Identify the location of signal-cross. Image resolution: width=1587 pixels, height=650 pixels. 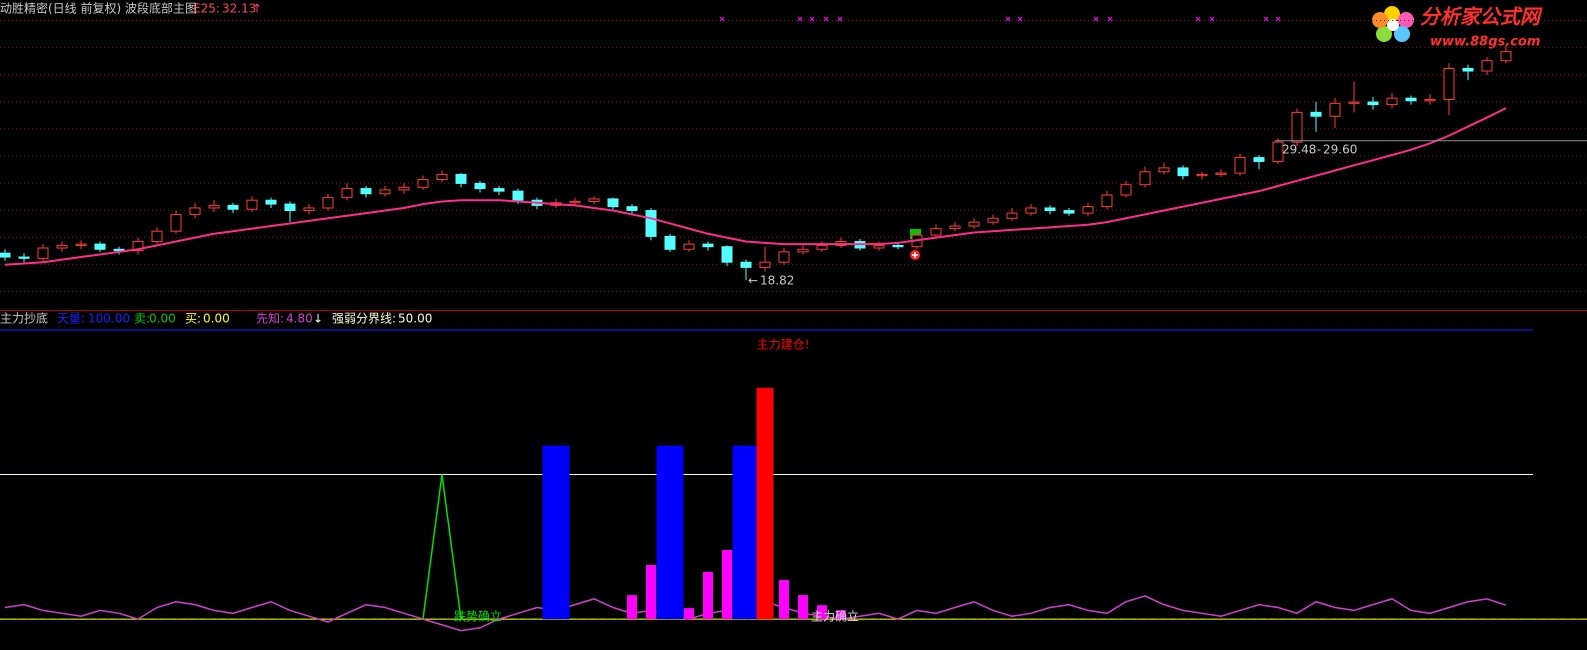
(915, 255).